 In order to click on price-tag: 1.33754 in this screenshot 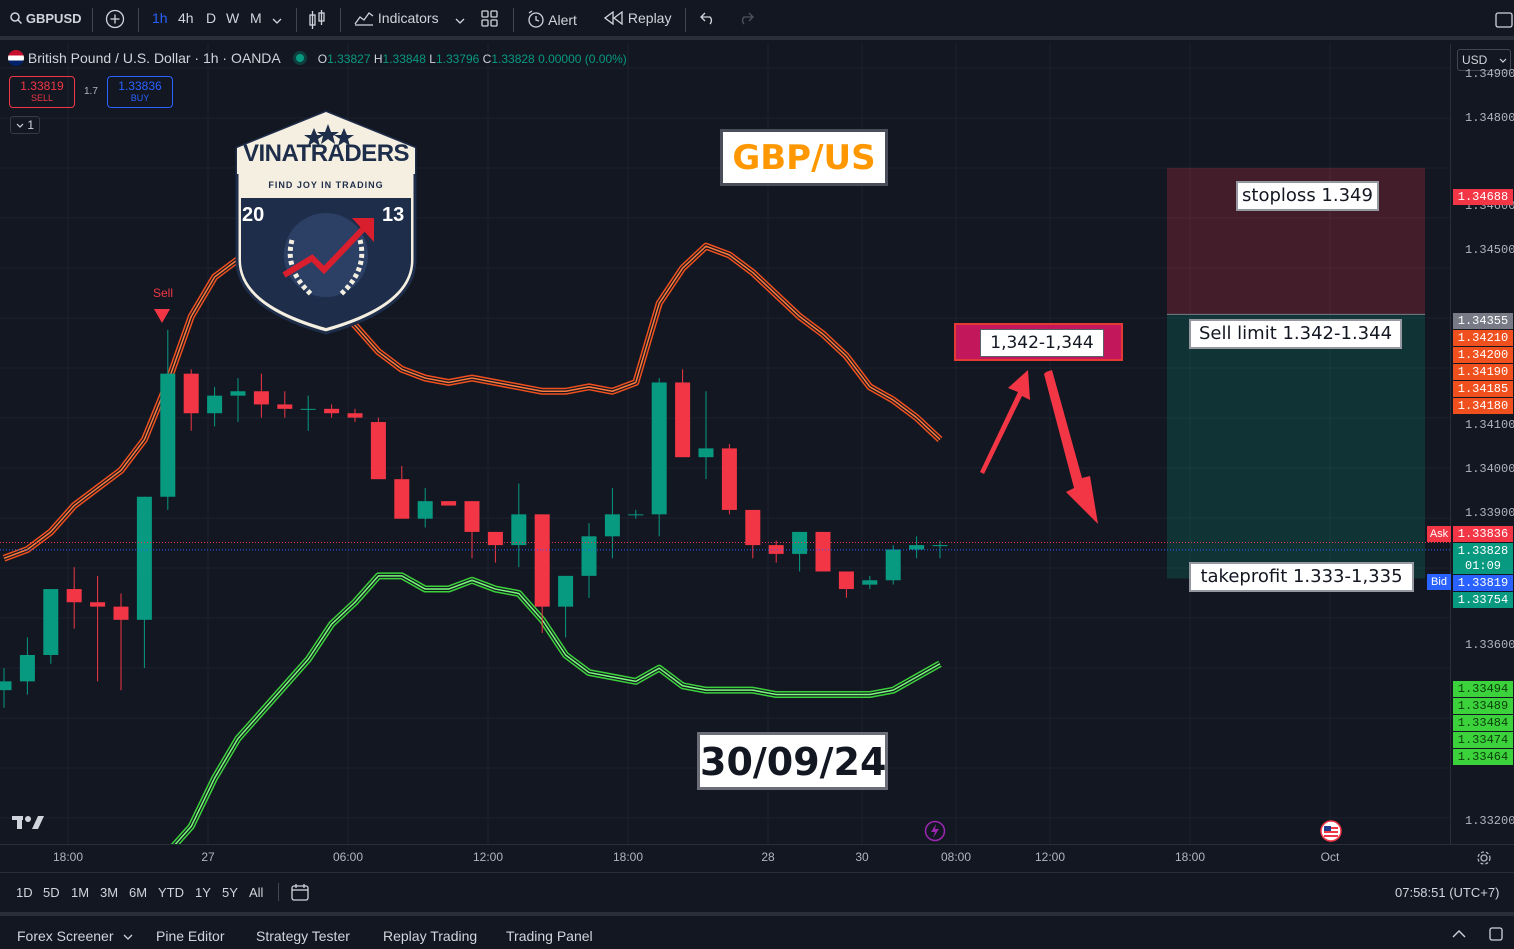, I will do `click(1483, 600)`.